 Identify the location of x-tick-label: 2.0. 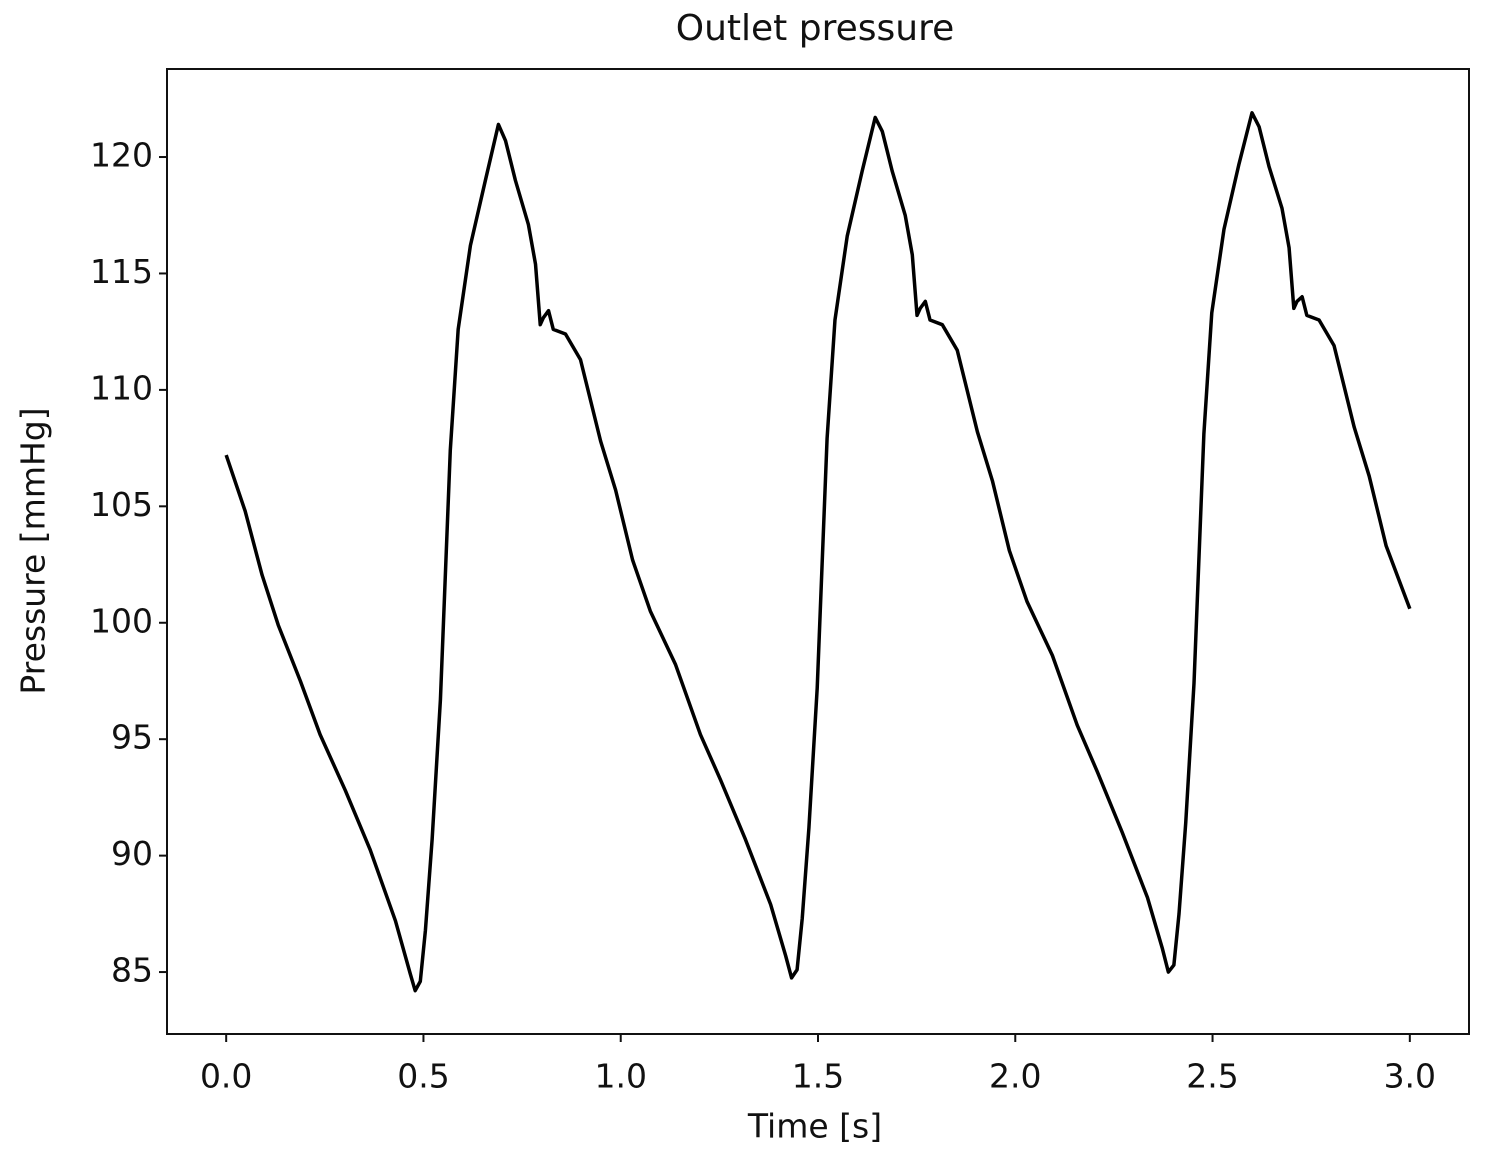
(1015, 1076).